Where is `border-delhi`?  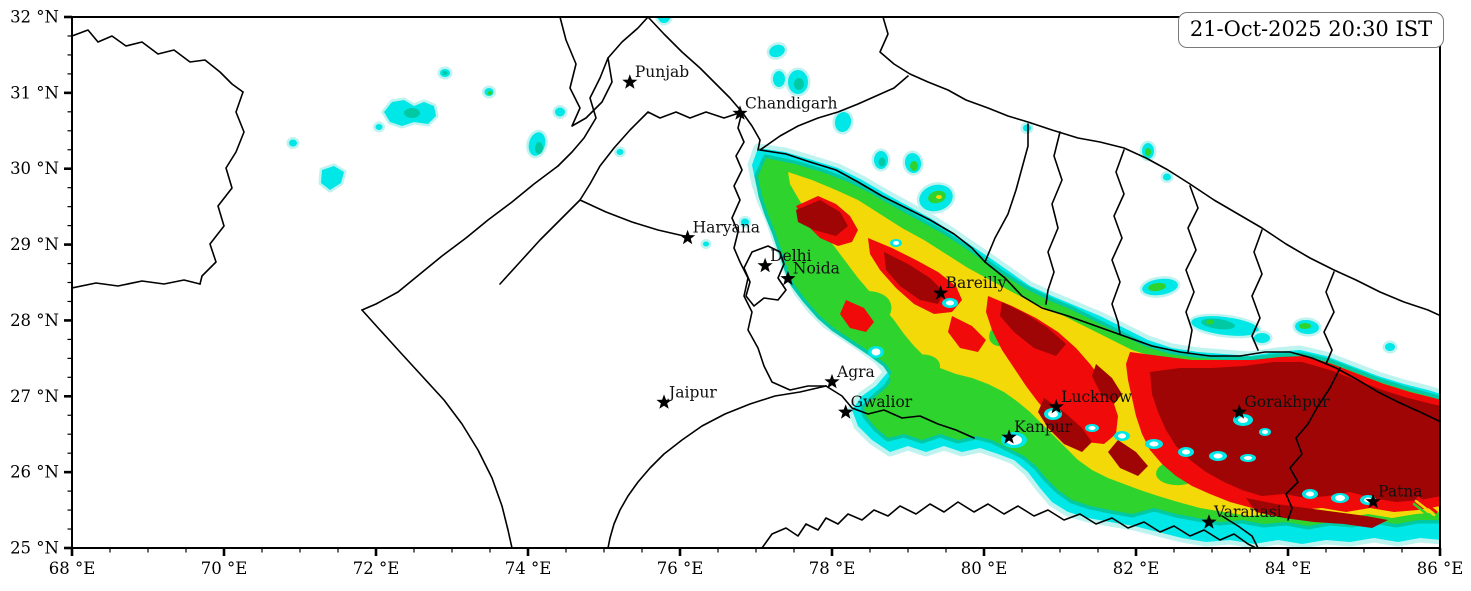 border-delhi is located at coordinates (765, 276).